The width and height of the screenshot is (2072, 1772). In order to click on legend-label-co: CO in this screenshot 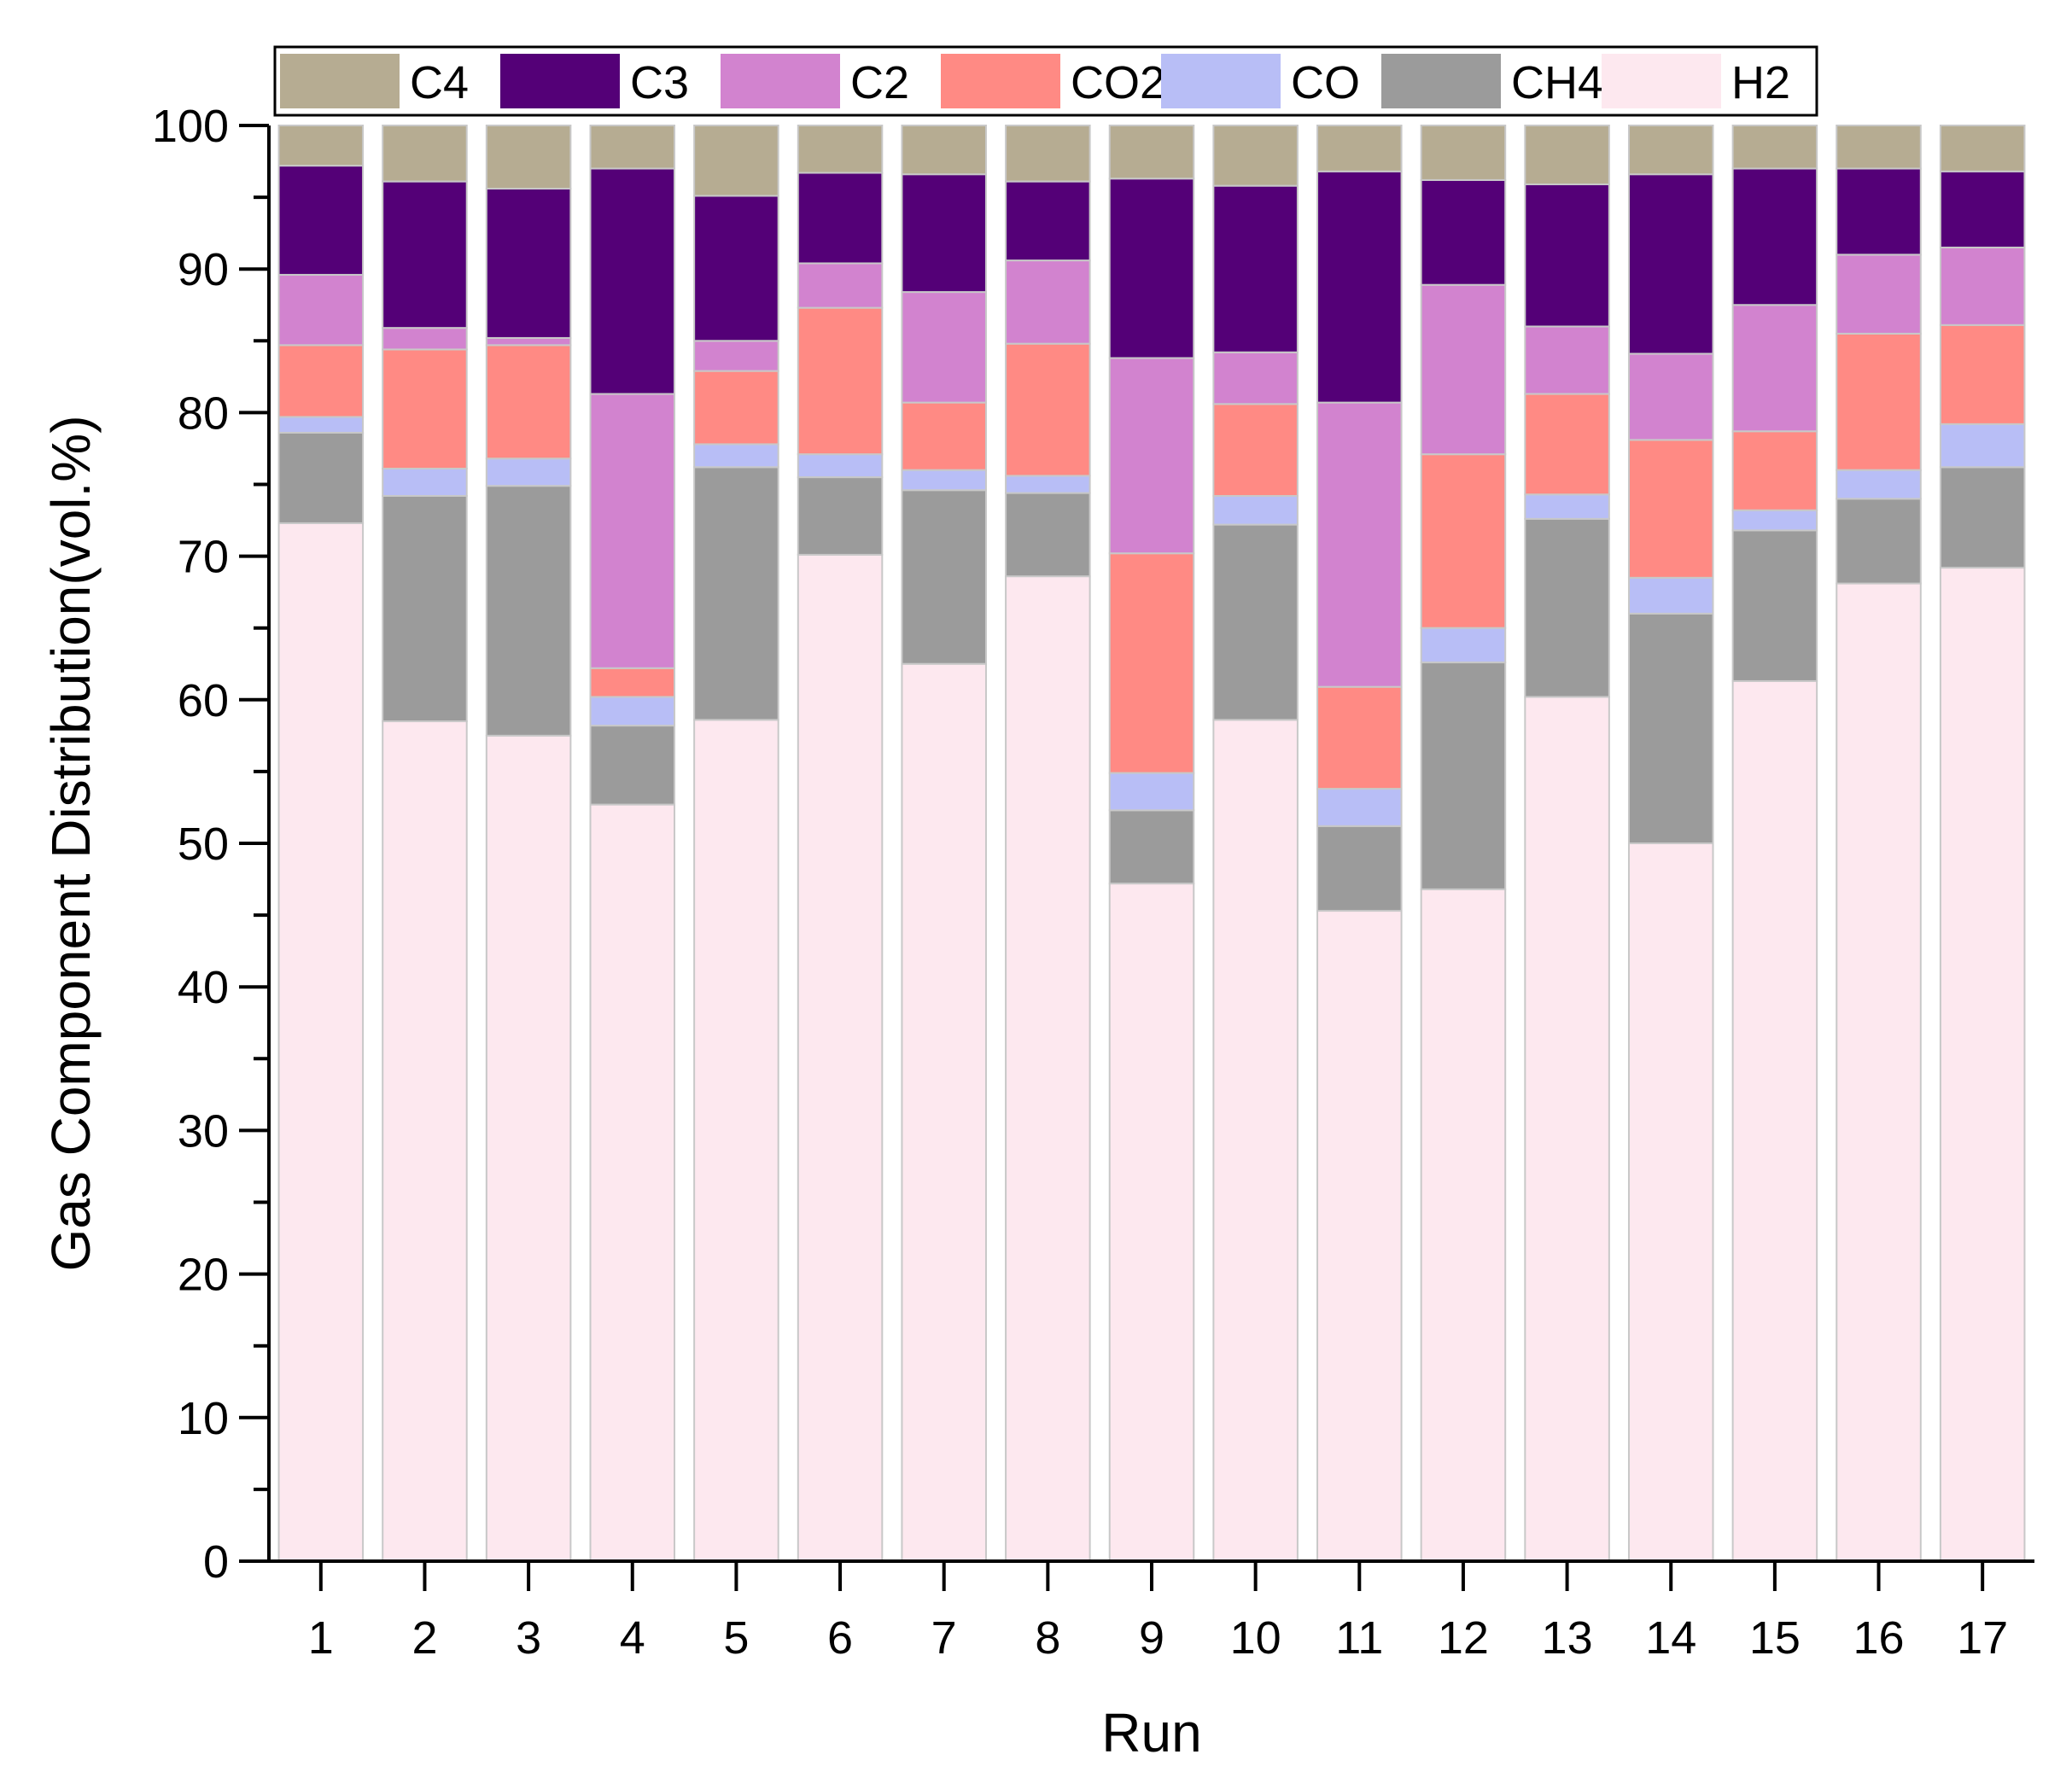, I will do `click(1325, 82)`.